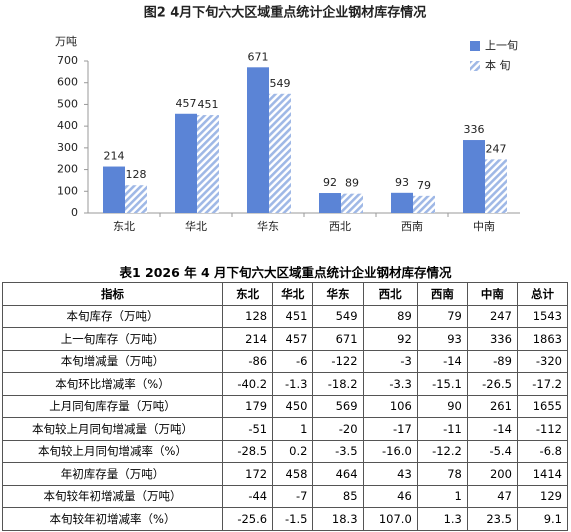  I want to click on cell: 1414, so click(542, 474).